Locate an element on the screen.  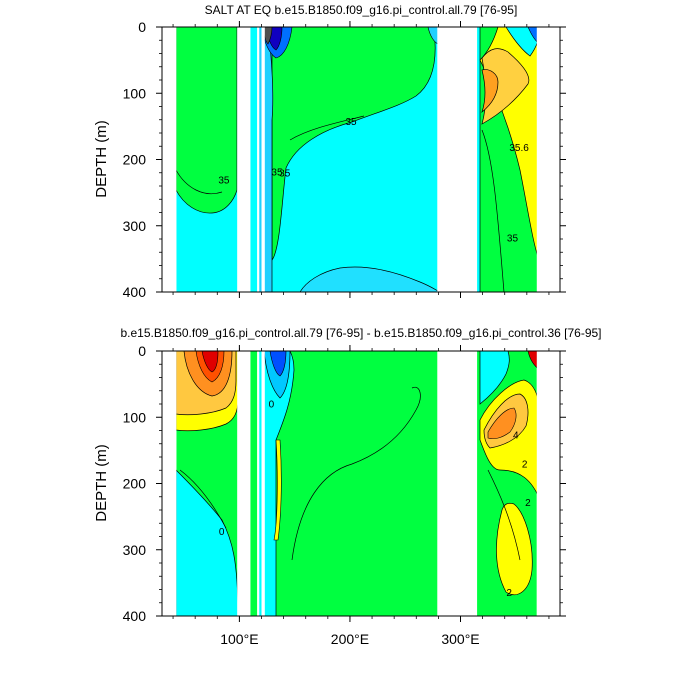
contour-region-green-center is located at coordinates (353, 144).